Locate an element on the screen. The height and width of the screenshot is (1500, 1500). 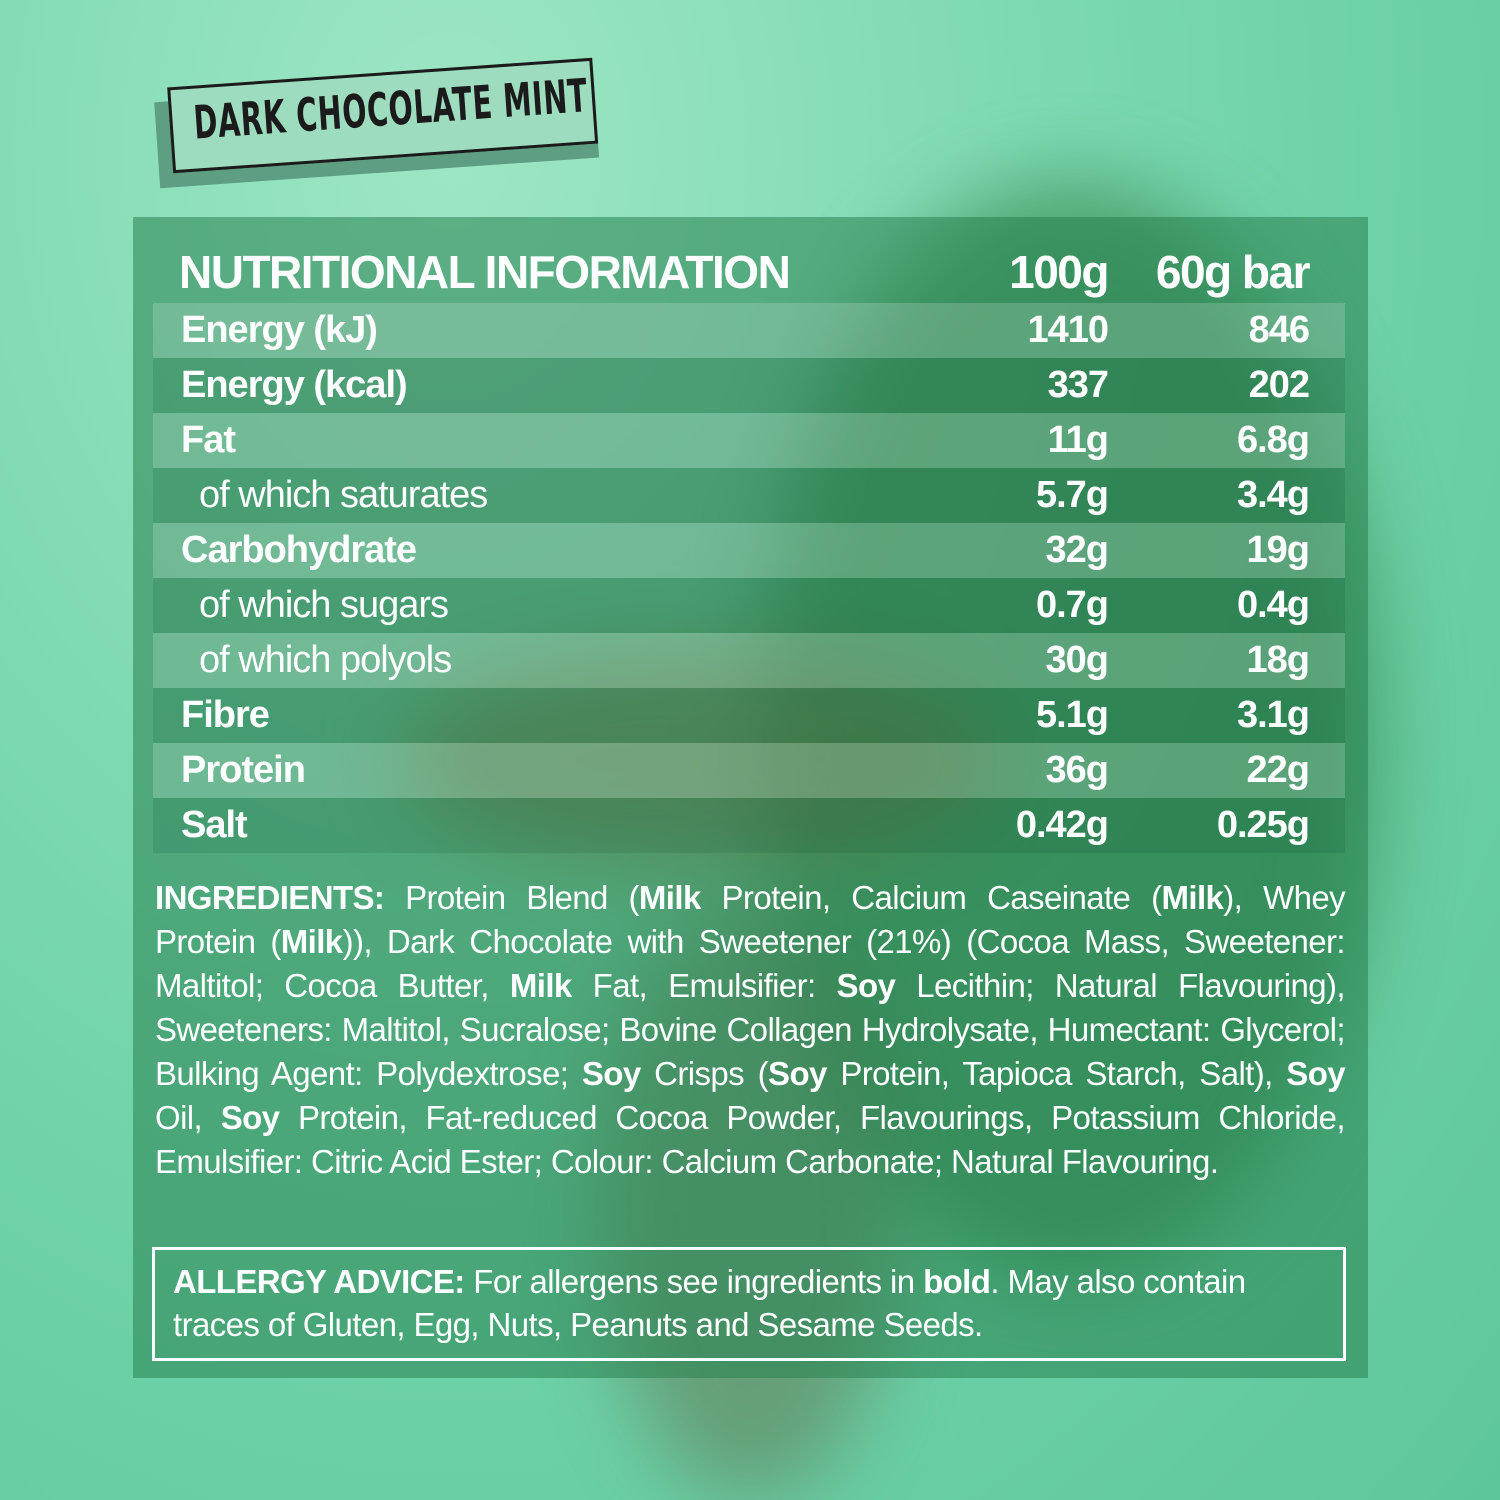
allergy-bold-word: bold is located at coordinates (957, 1281).